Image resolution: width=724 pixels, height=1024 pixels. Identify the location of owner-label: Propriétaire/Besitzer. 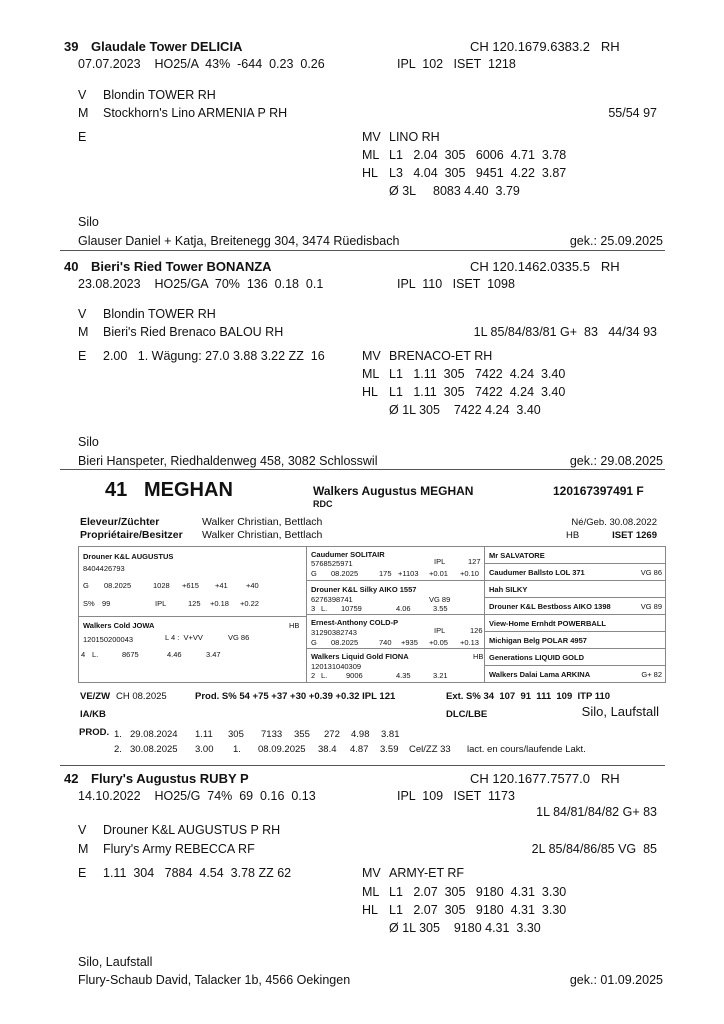
(131, 535).